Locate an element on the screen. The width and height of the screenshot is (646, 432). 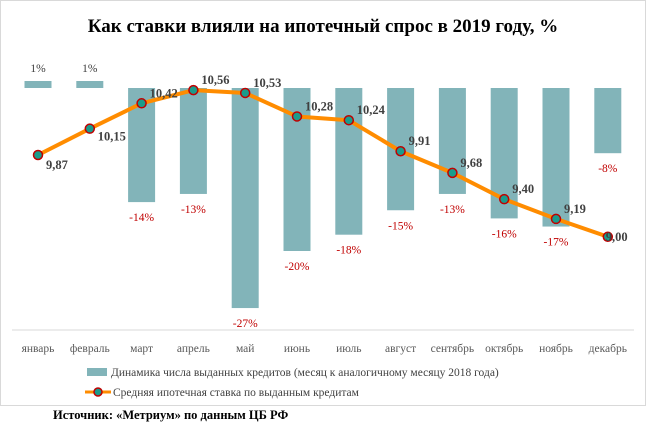
bar-data-label: -20% is located at coordinates (297, 267).